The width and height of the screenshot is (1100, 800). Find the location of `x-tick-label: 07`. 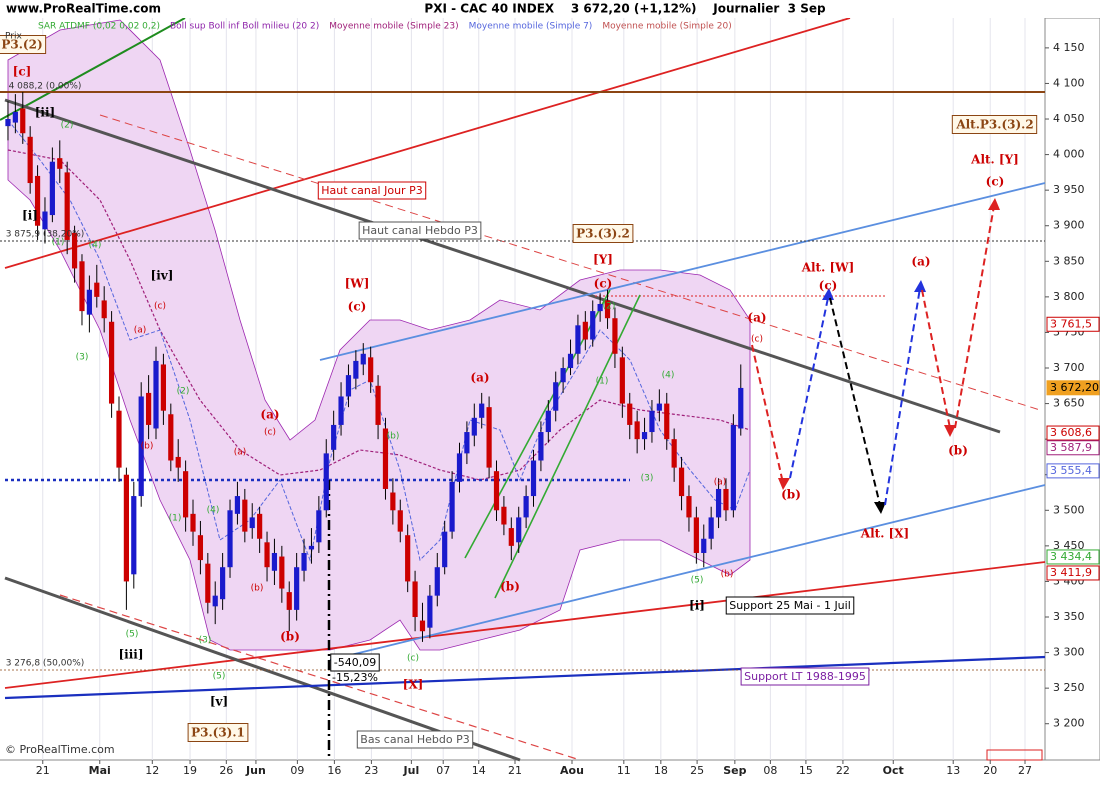

x-tick-label: 07 is located at coordinates (443, 770).